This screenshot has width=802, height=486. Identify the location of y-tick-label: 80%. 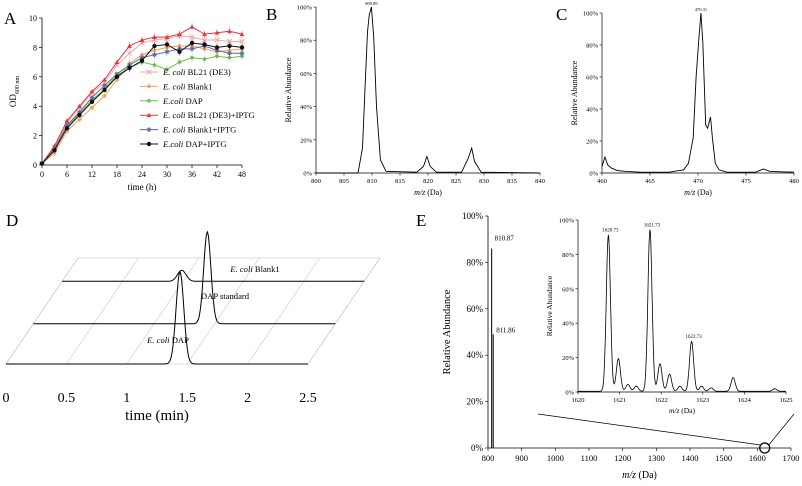
(592, 46).